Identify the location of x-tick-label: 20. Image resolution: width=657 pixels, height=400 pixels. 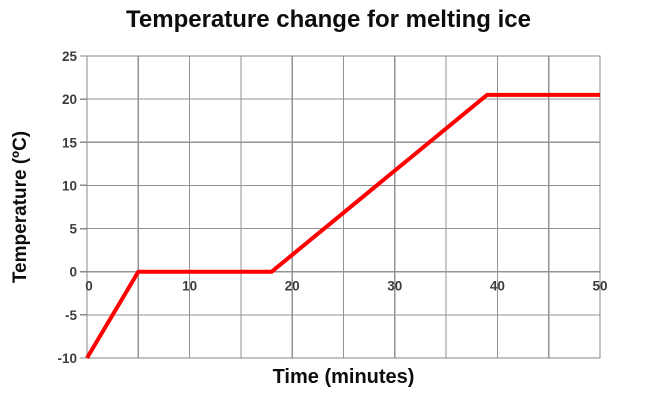
(292, 286).